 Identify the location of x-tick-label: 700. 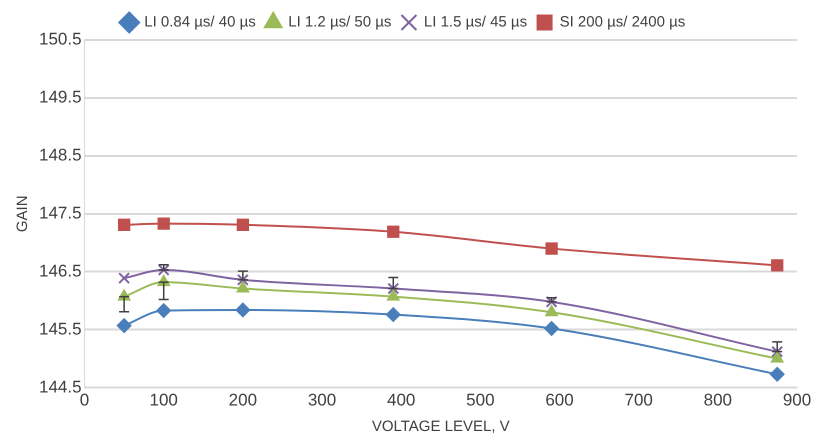
(638, 400).